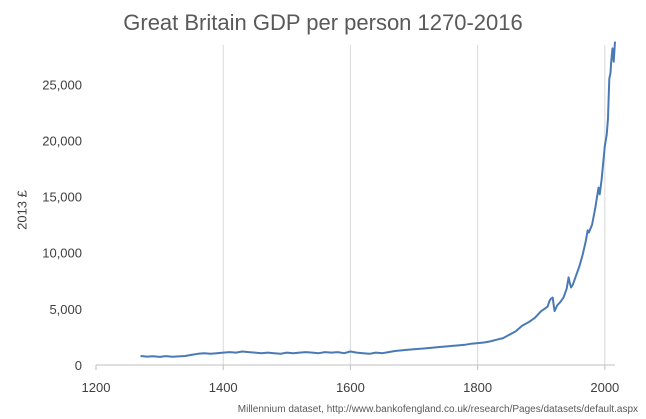  What do you see at coordinates (223, 387) in the screenshot?
I see `x-tick-label-1400: 1400` at bounding box center [223, 387].